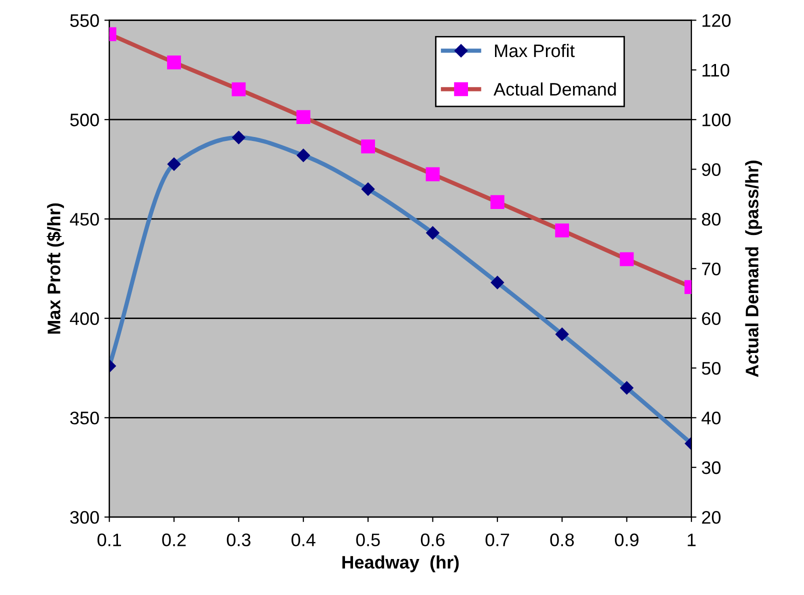 This screenshot has width=804, height=595. What do you see at coordinates (562, 540) in the screenshot?
I see `x-tick-label: 0.8` at bounding box center [562, 540].